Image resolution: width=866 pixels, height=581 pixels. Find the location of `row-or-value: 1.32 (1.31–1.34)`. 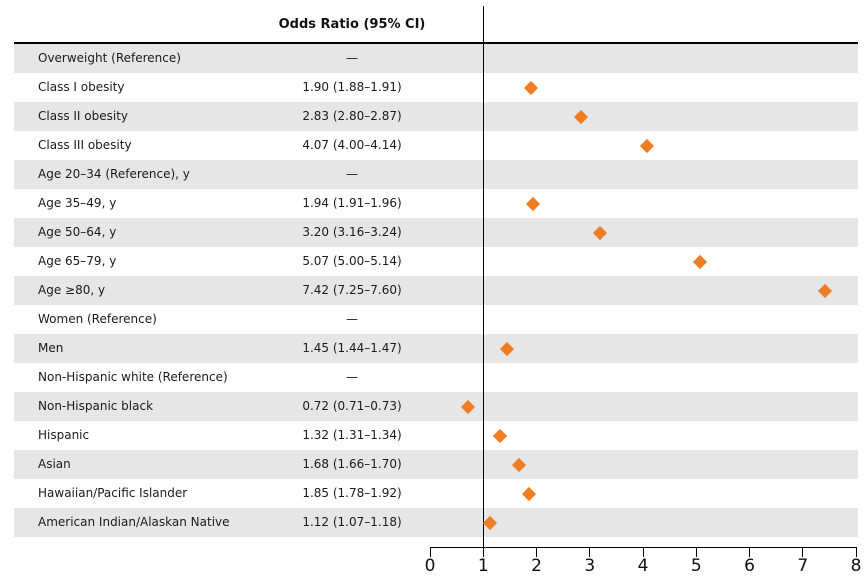

row-or-value: 1.32 (1.31–1.34) is located at coordinates (352, 435).